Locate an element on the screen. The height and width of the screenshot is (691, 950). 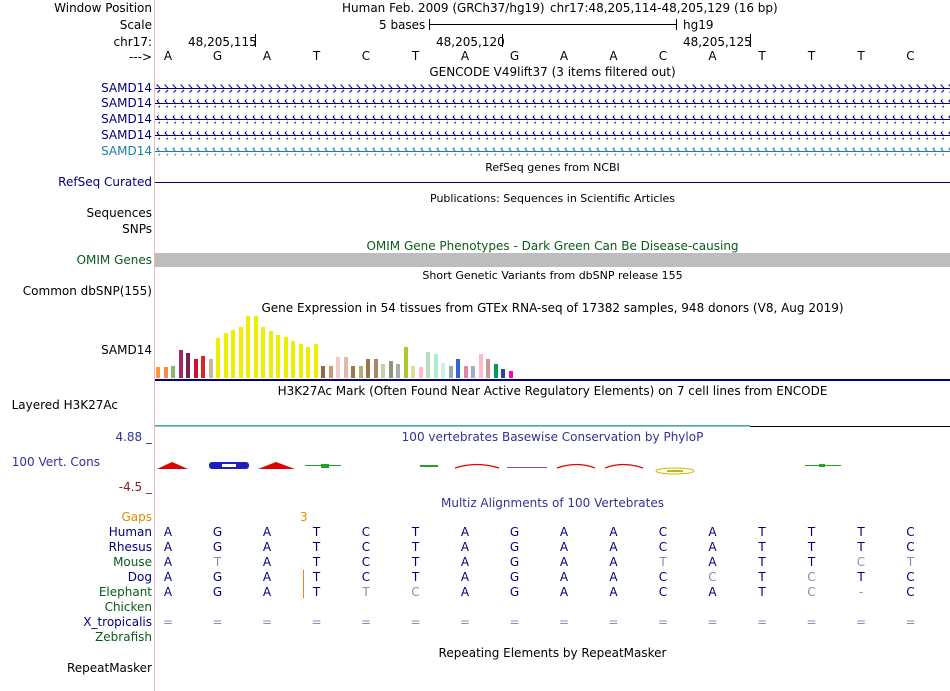
refseq-label: RefSeq Curated is located at coordinates (105, 182).